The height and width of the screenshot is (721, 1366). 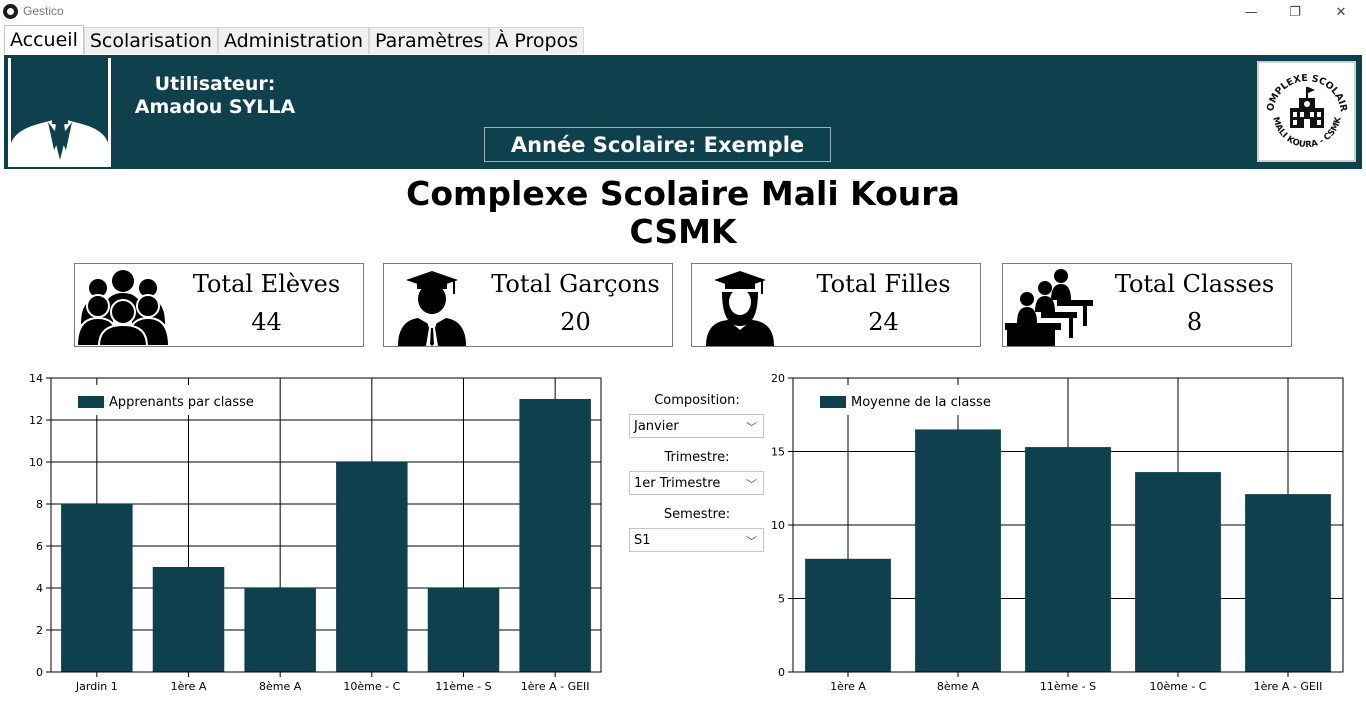 What do you see at coordinates (1194, 284) in the screenshot?
I see `stat-label: Total Classes` at bounding box center [1194, 284].